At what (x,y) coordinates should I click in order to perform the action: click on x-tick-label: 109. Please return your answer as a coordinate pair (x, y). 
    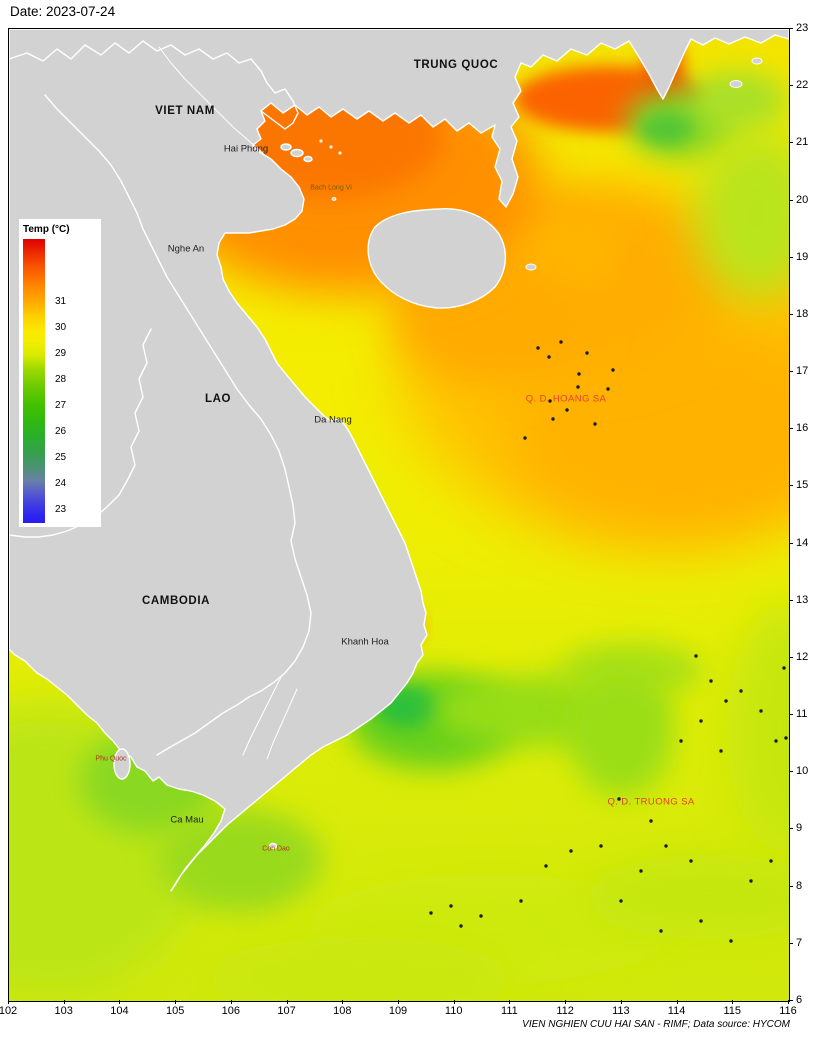
    Looking at the image, I should click on (398, 1011).